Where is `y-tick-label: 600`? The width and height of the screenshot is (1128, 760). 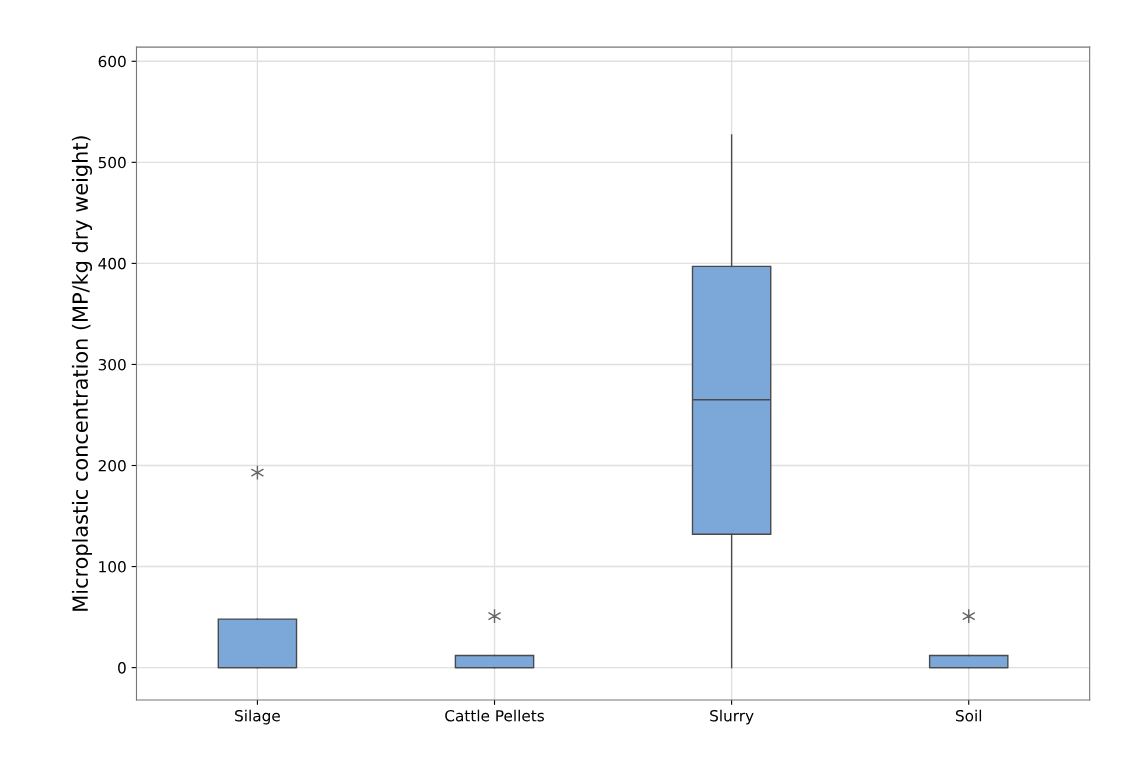 y-tick-label: 600 is located at coordinates (112, 61).